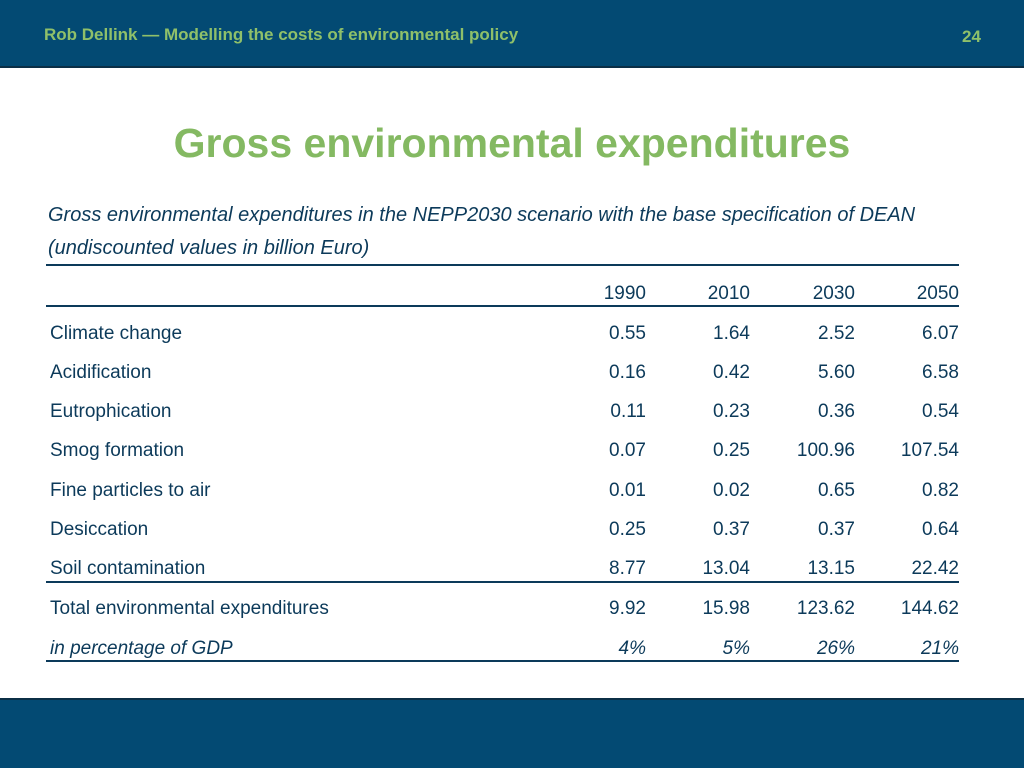  I want to click on table-rule-bottom, so click(502, 661).